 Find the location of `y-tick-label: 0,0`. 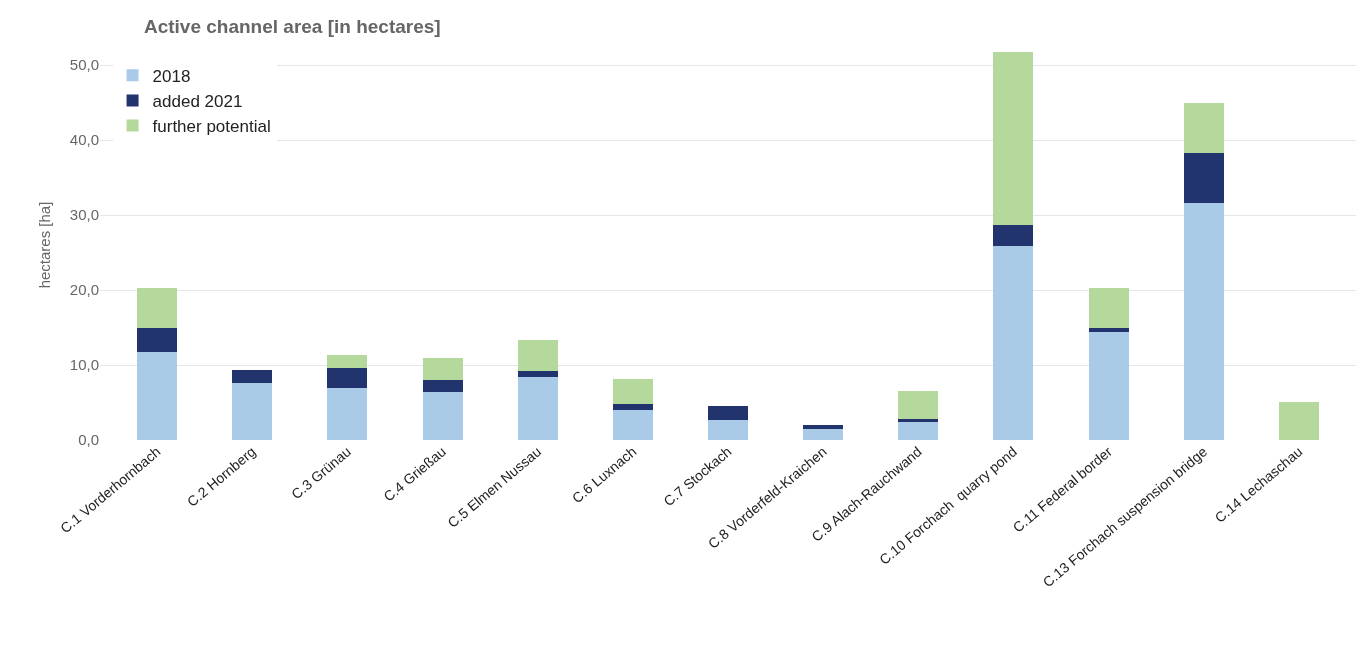

y-tick-label: 0,0 is located at coordinates (88, 440).